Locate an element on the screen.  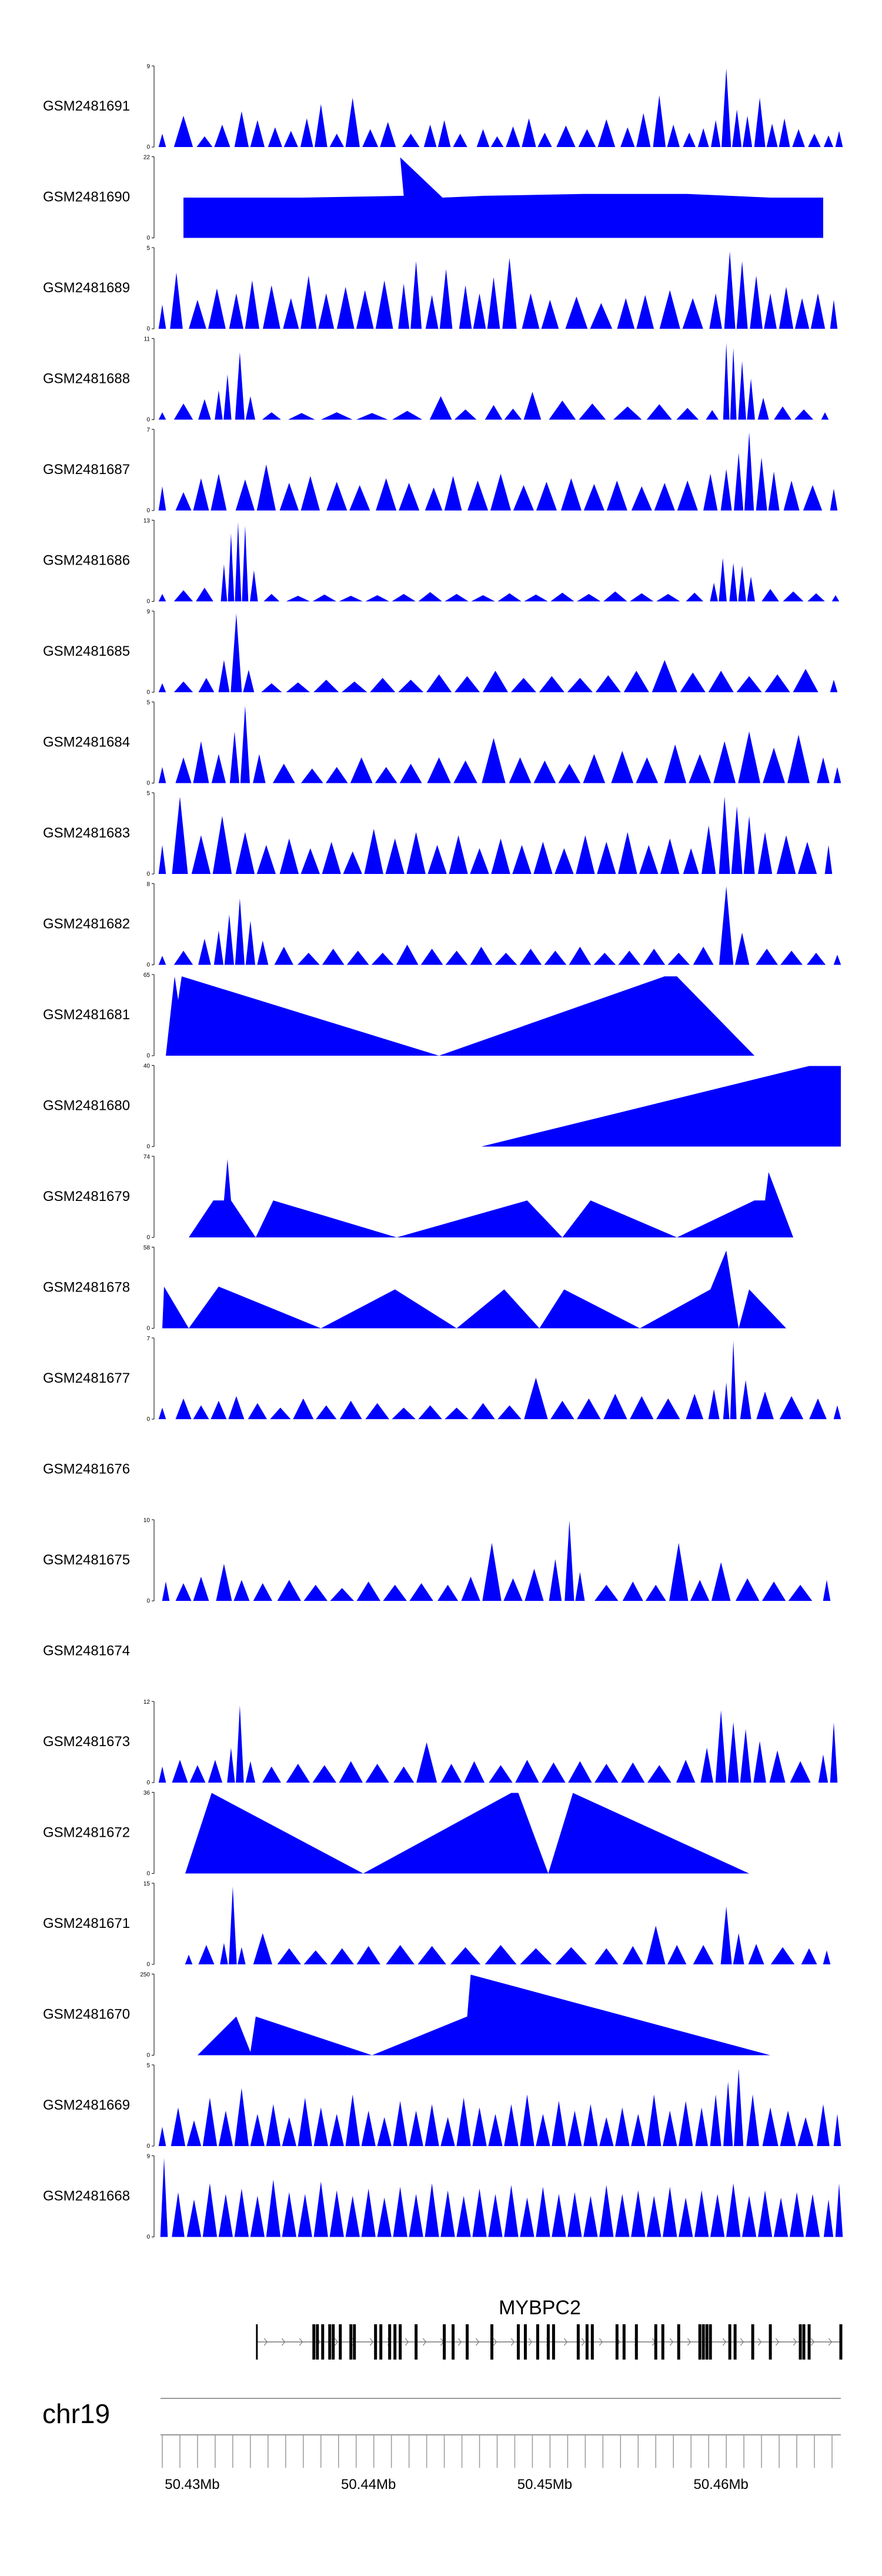
y-max-label: 10 is located at coordinates (147, 1520).